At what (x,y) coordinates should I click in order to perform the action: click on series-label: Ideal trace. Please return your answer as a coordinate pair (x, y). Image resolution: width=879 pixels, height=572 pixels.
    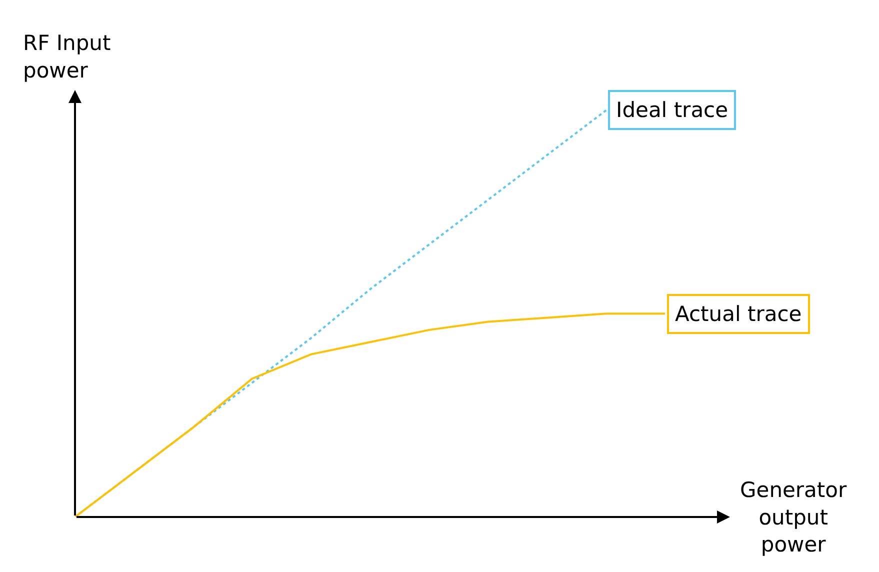
    Looking at the image, I should click on (672, 110).